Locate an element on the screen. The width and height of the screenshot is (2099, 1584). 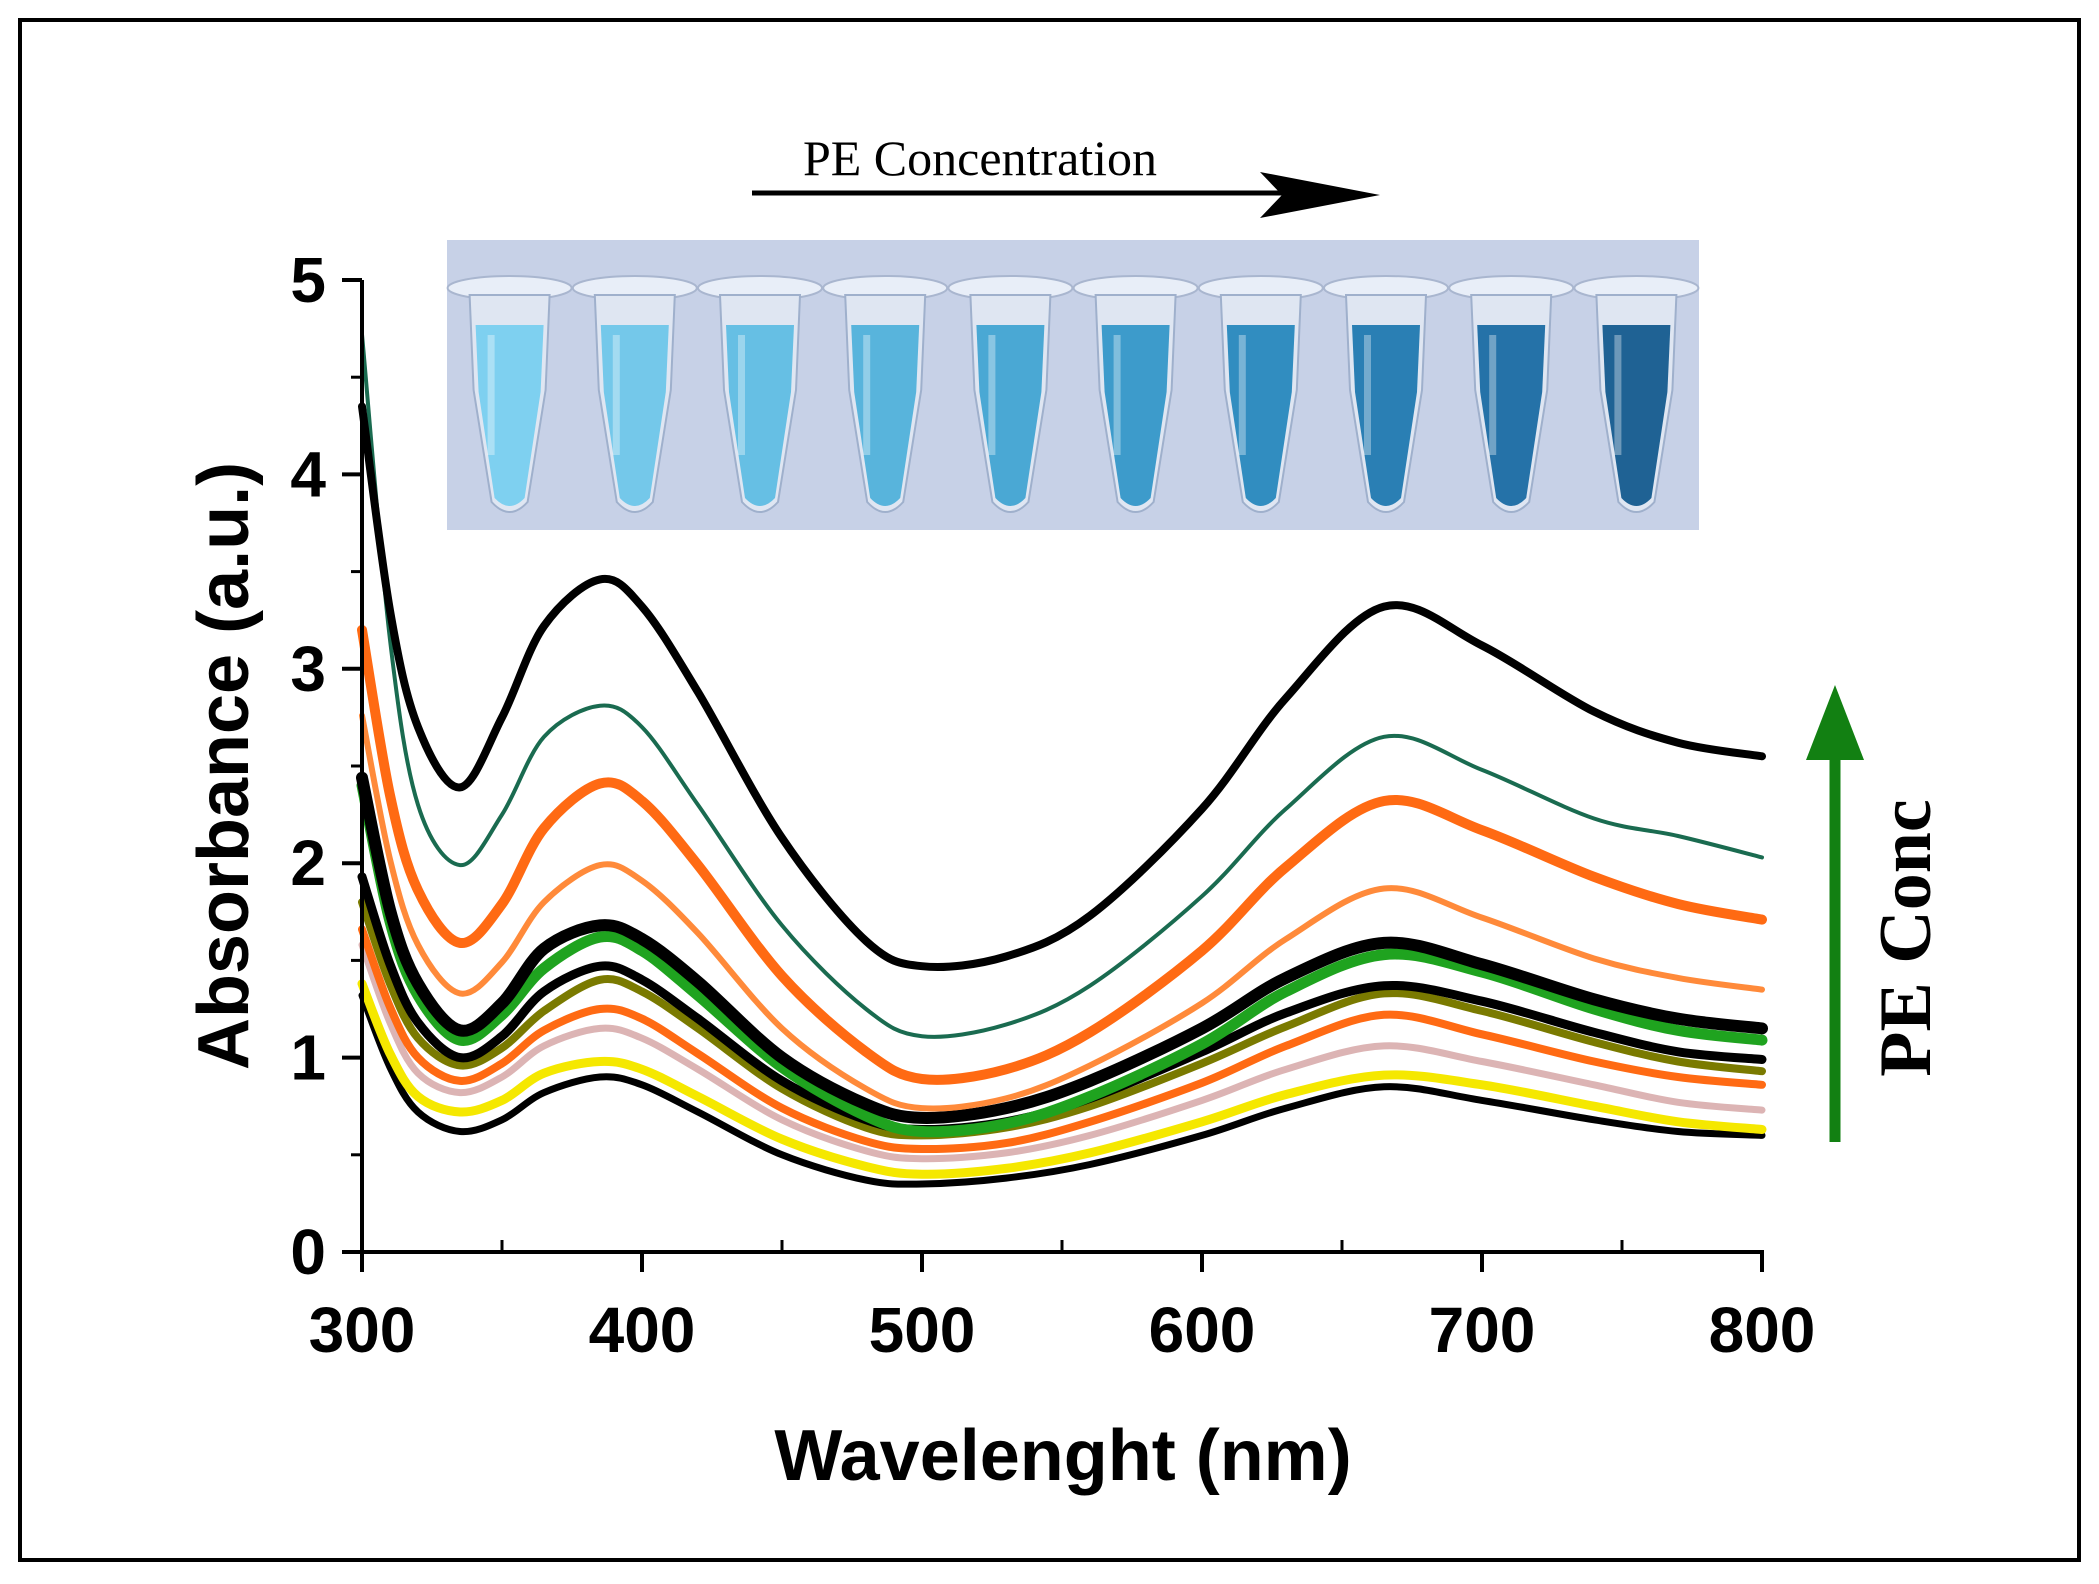
x-tick-label: 600 is located at coordinates (1202, 1330).